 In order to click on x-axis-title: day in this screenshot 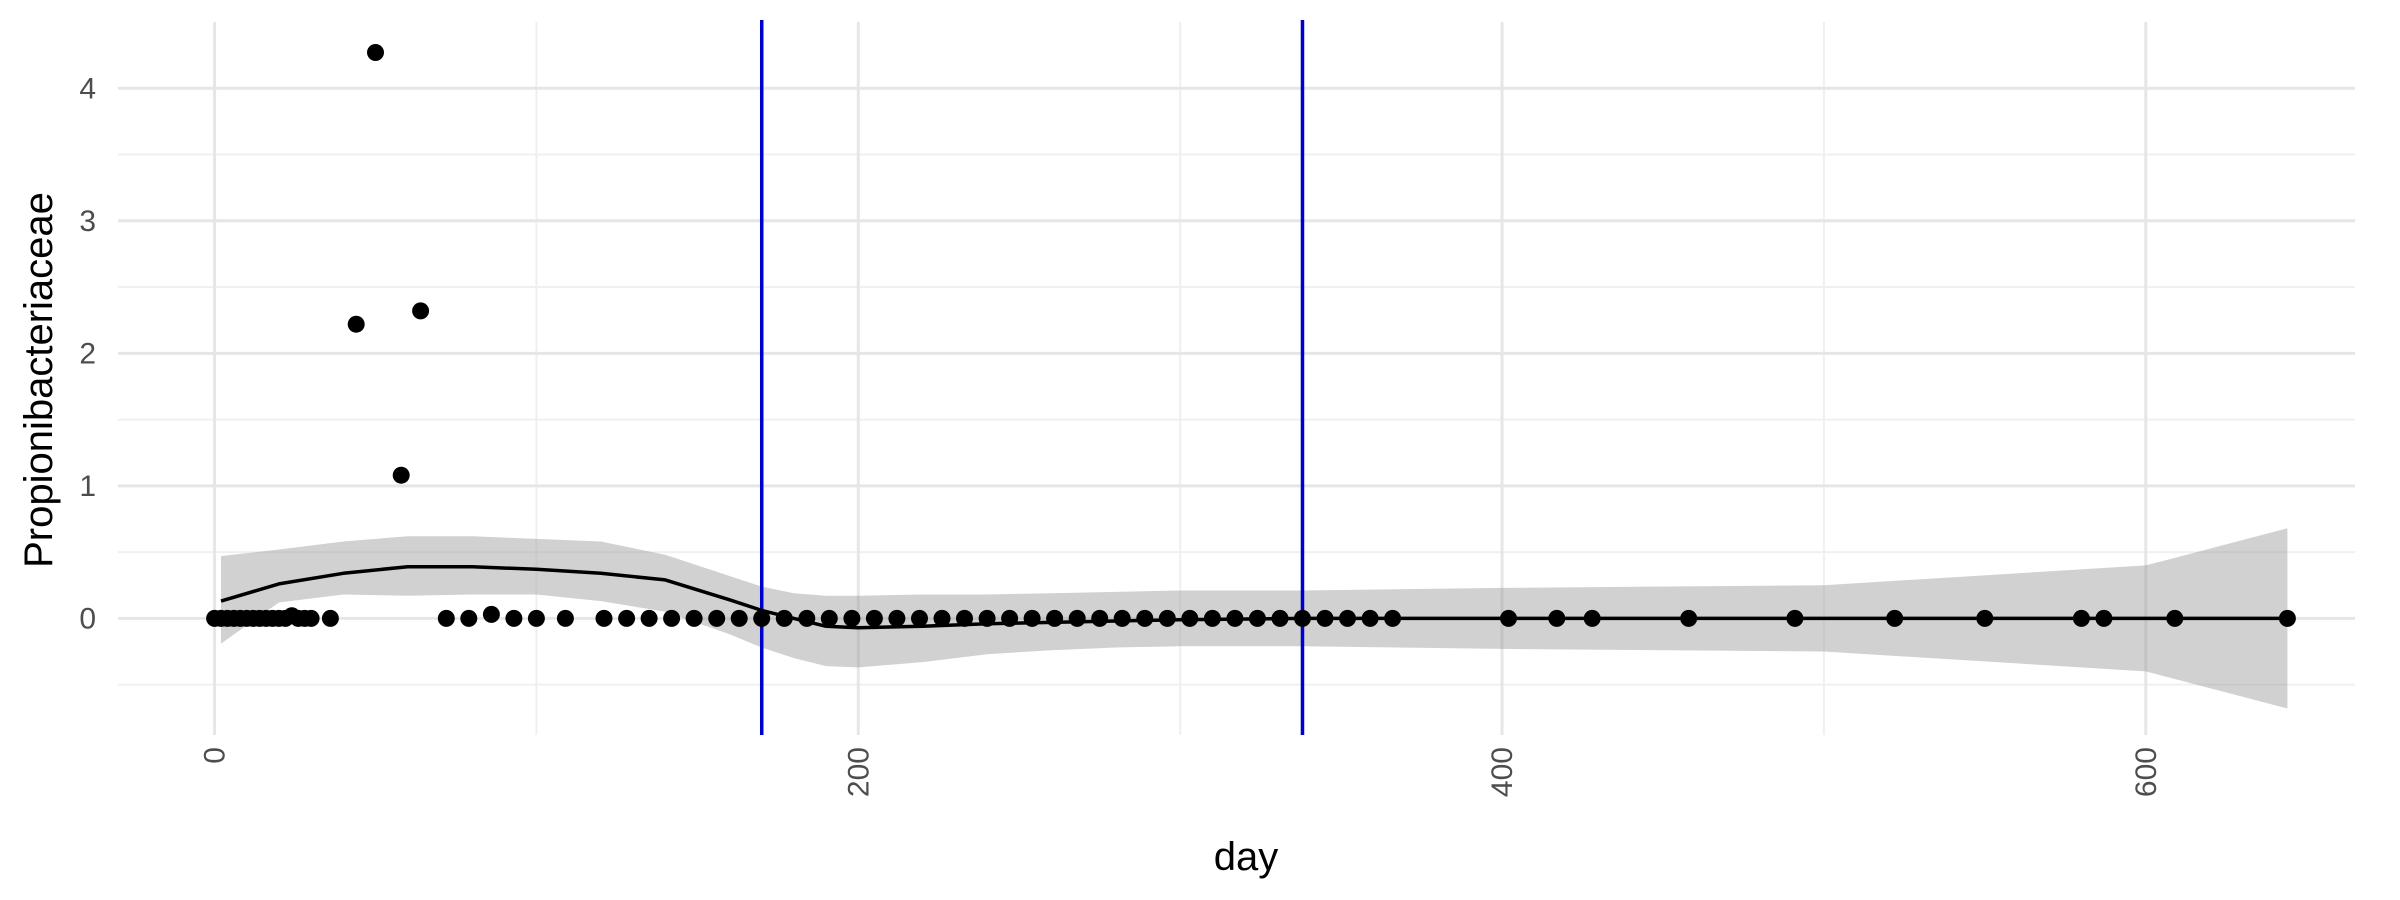, I will do `click(1246, 857)`.